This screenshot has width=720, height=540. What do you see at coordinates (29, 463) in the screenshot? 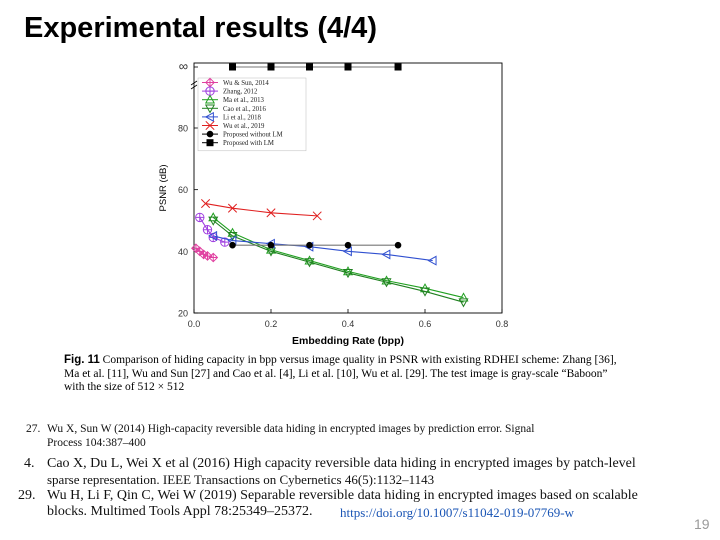
I see `reference-number: 4.` at bounding box center [29, 463].